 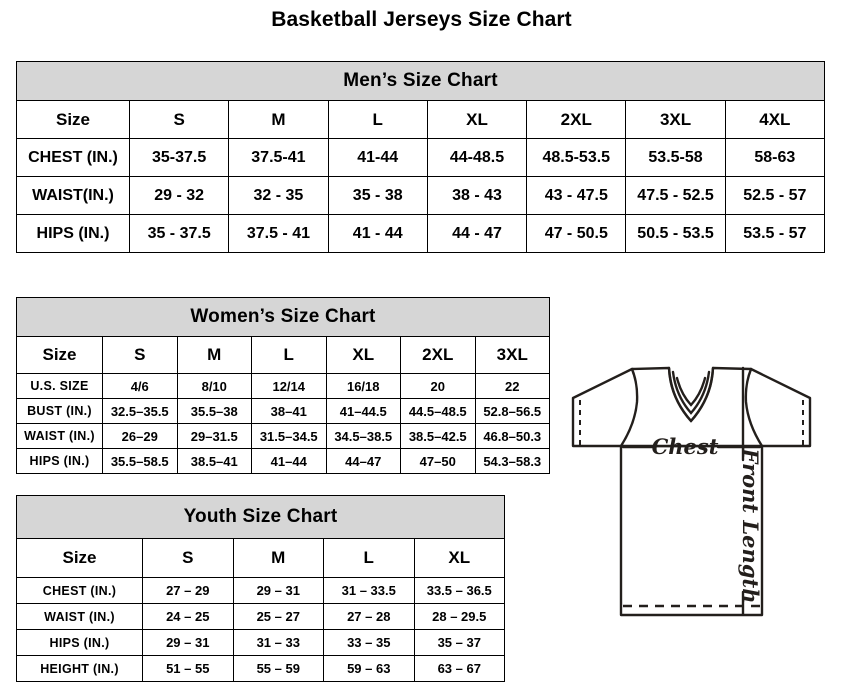 I want to click on table-cell: 27 – 29, so click(x=188, y=590).